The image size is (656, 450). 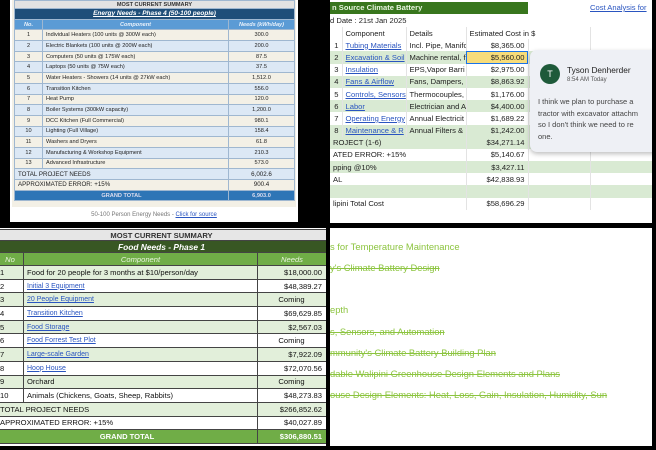 What do you see at coordinates (140, 368) in the screenshot?
I see `row-component-link: Hoop House` at bounding box center [140, 368].